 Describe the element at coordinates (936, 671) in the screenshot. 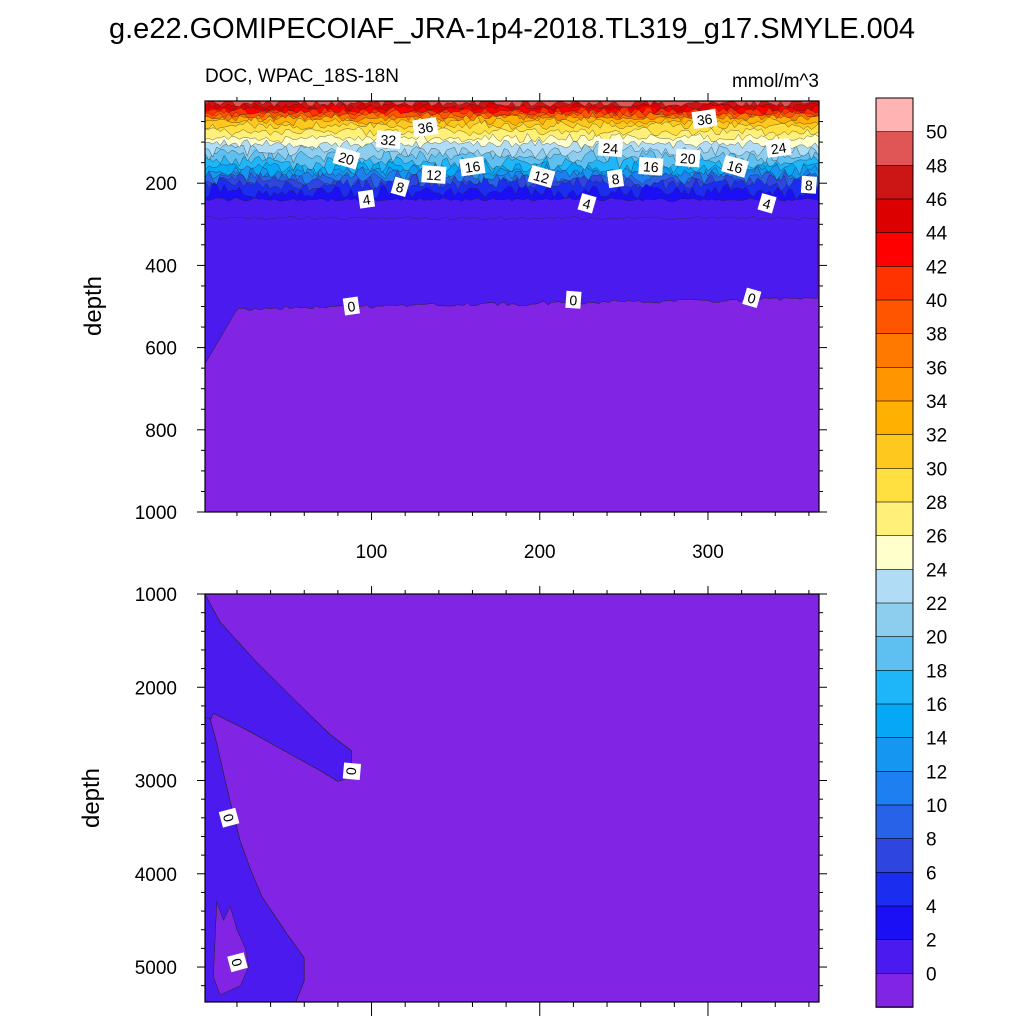

I see `colorbar-label: 18` at that location.